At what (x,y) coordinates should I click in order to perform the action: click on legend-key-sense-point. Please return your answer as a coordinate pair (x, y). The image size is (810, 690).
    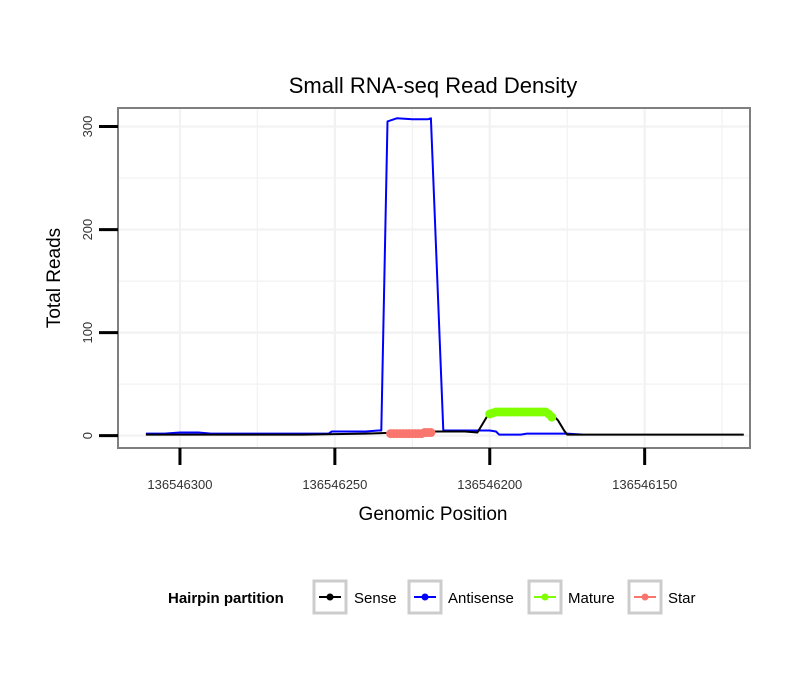
    Looking at the image, I should click on (330, 597).